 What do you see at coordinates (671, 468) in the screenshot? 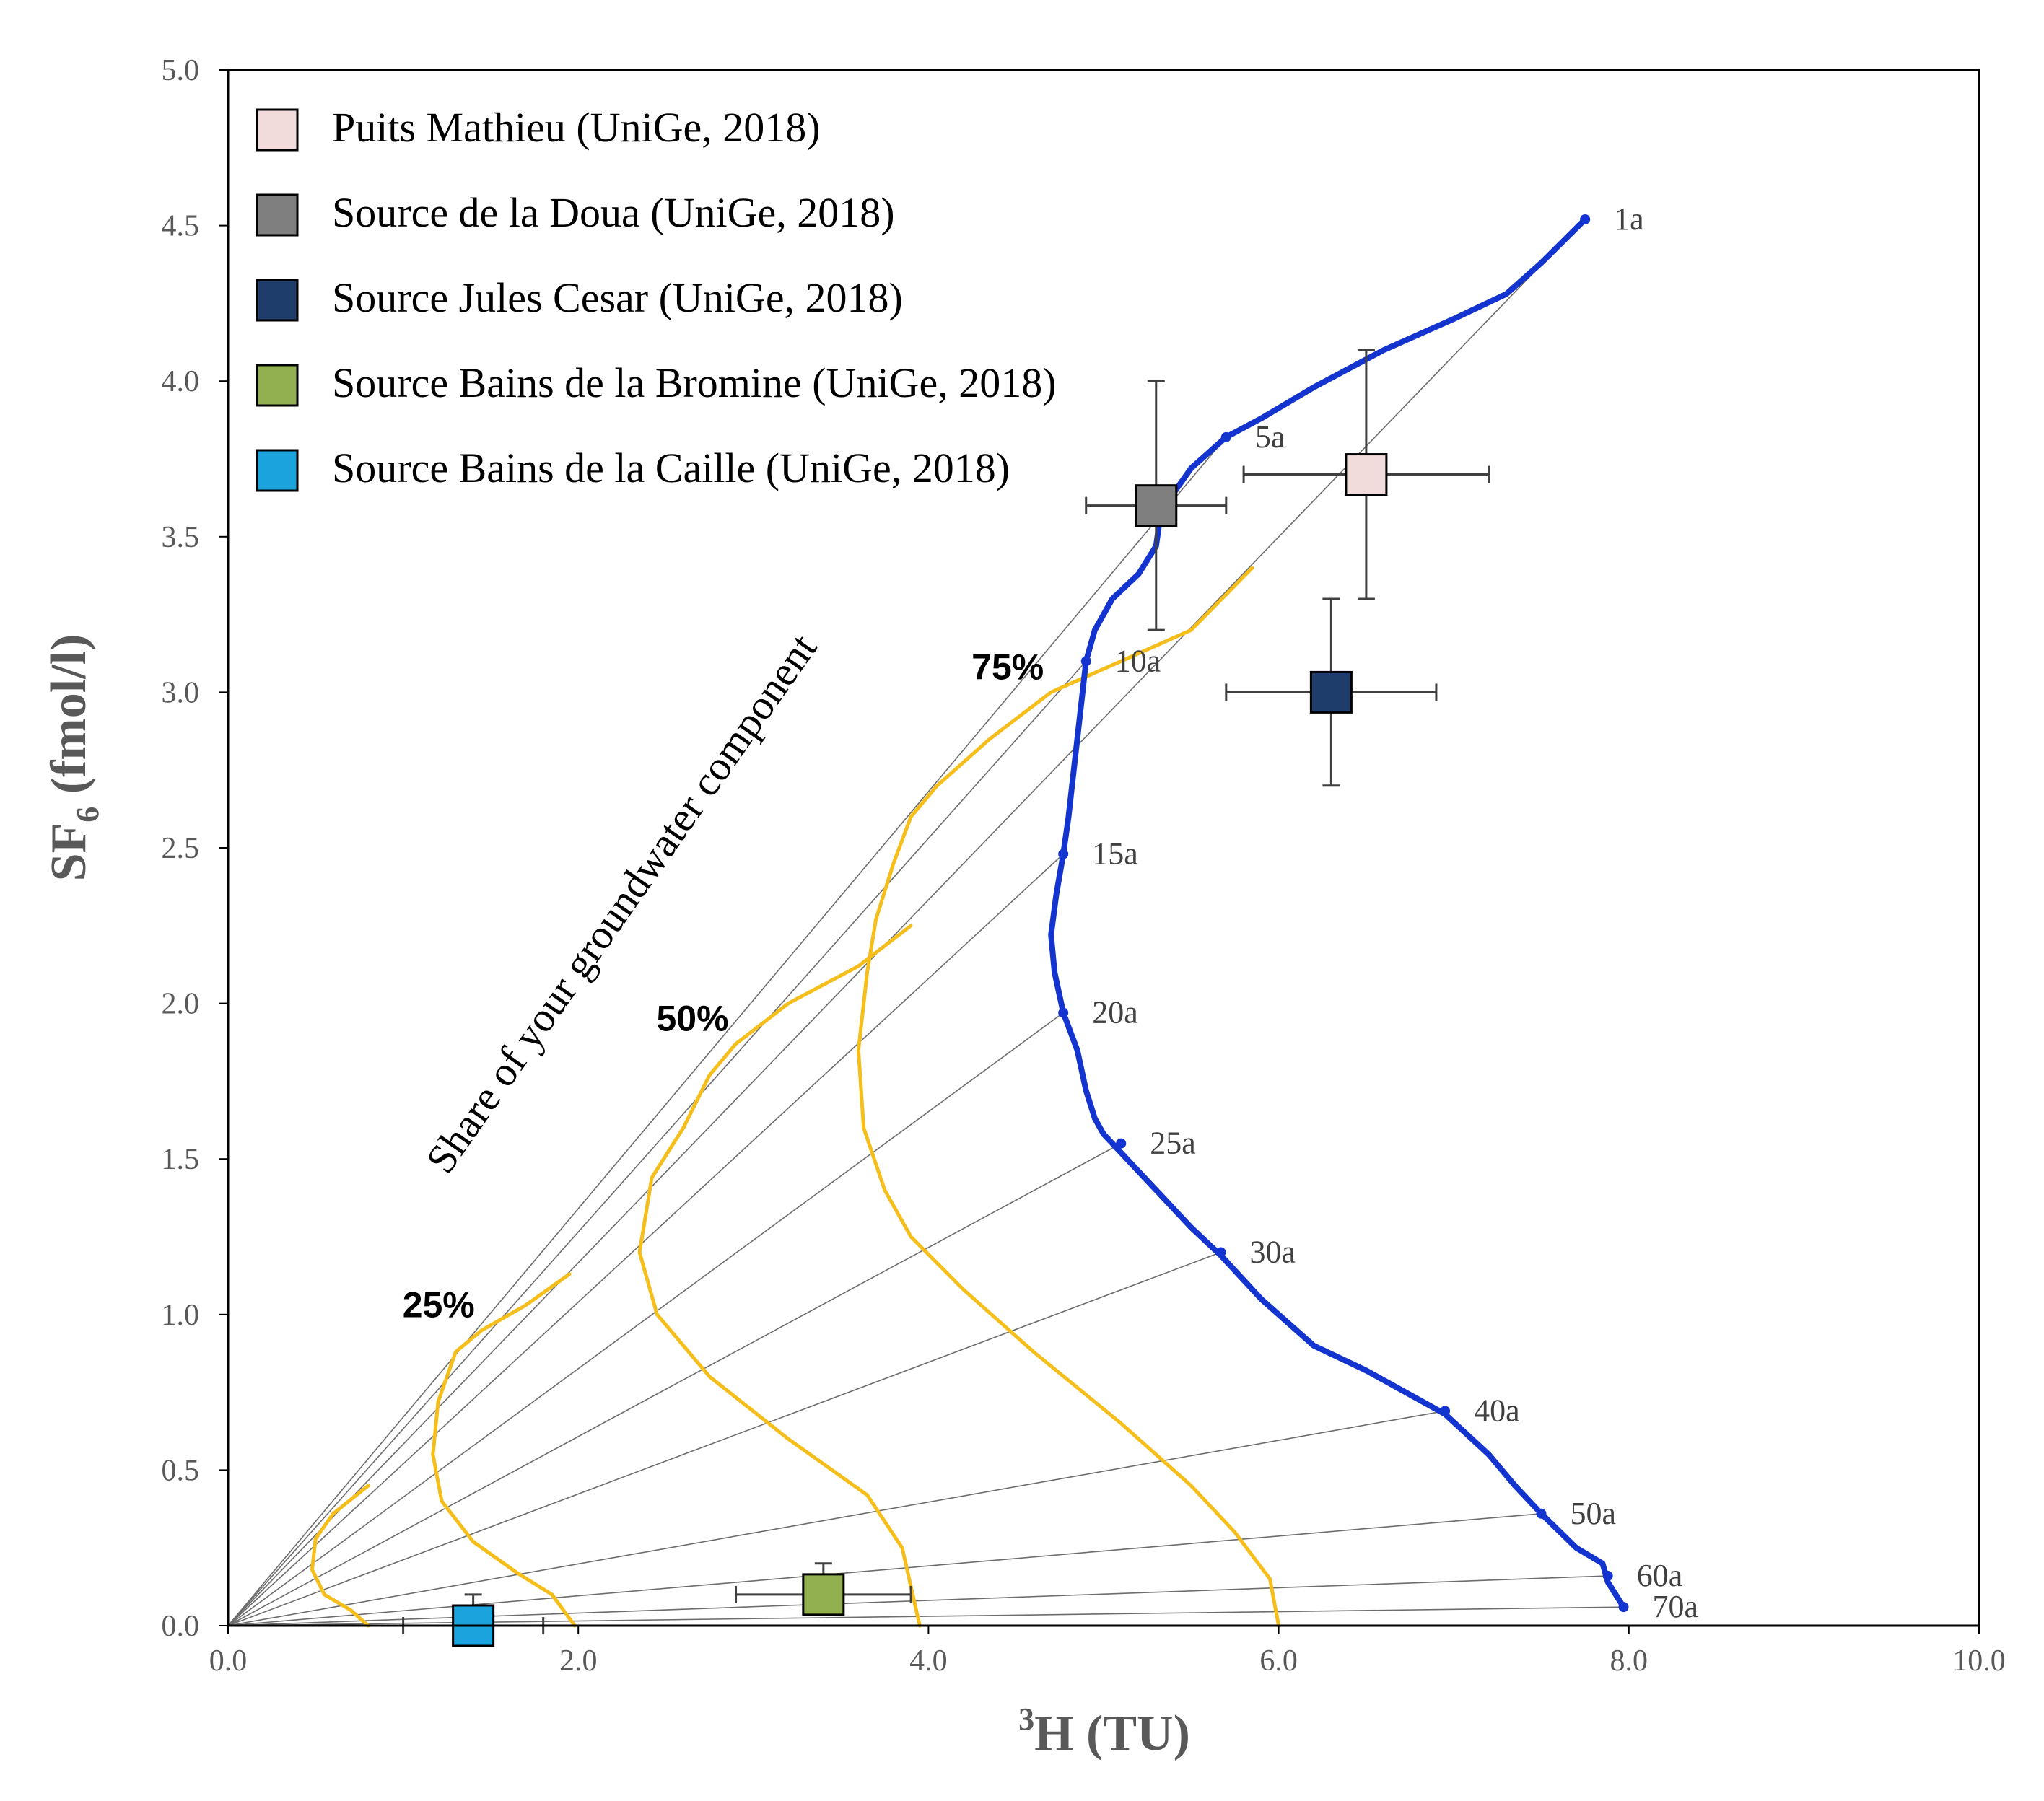
I see `legend-label: Source Bains de la Caille (UniGe, 2018)` at bounding box center [671, 468].